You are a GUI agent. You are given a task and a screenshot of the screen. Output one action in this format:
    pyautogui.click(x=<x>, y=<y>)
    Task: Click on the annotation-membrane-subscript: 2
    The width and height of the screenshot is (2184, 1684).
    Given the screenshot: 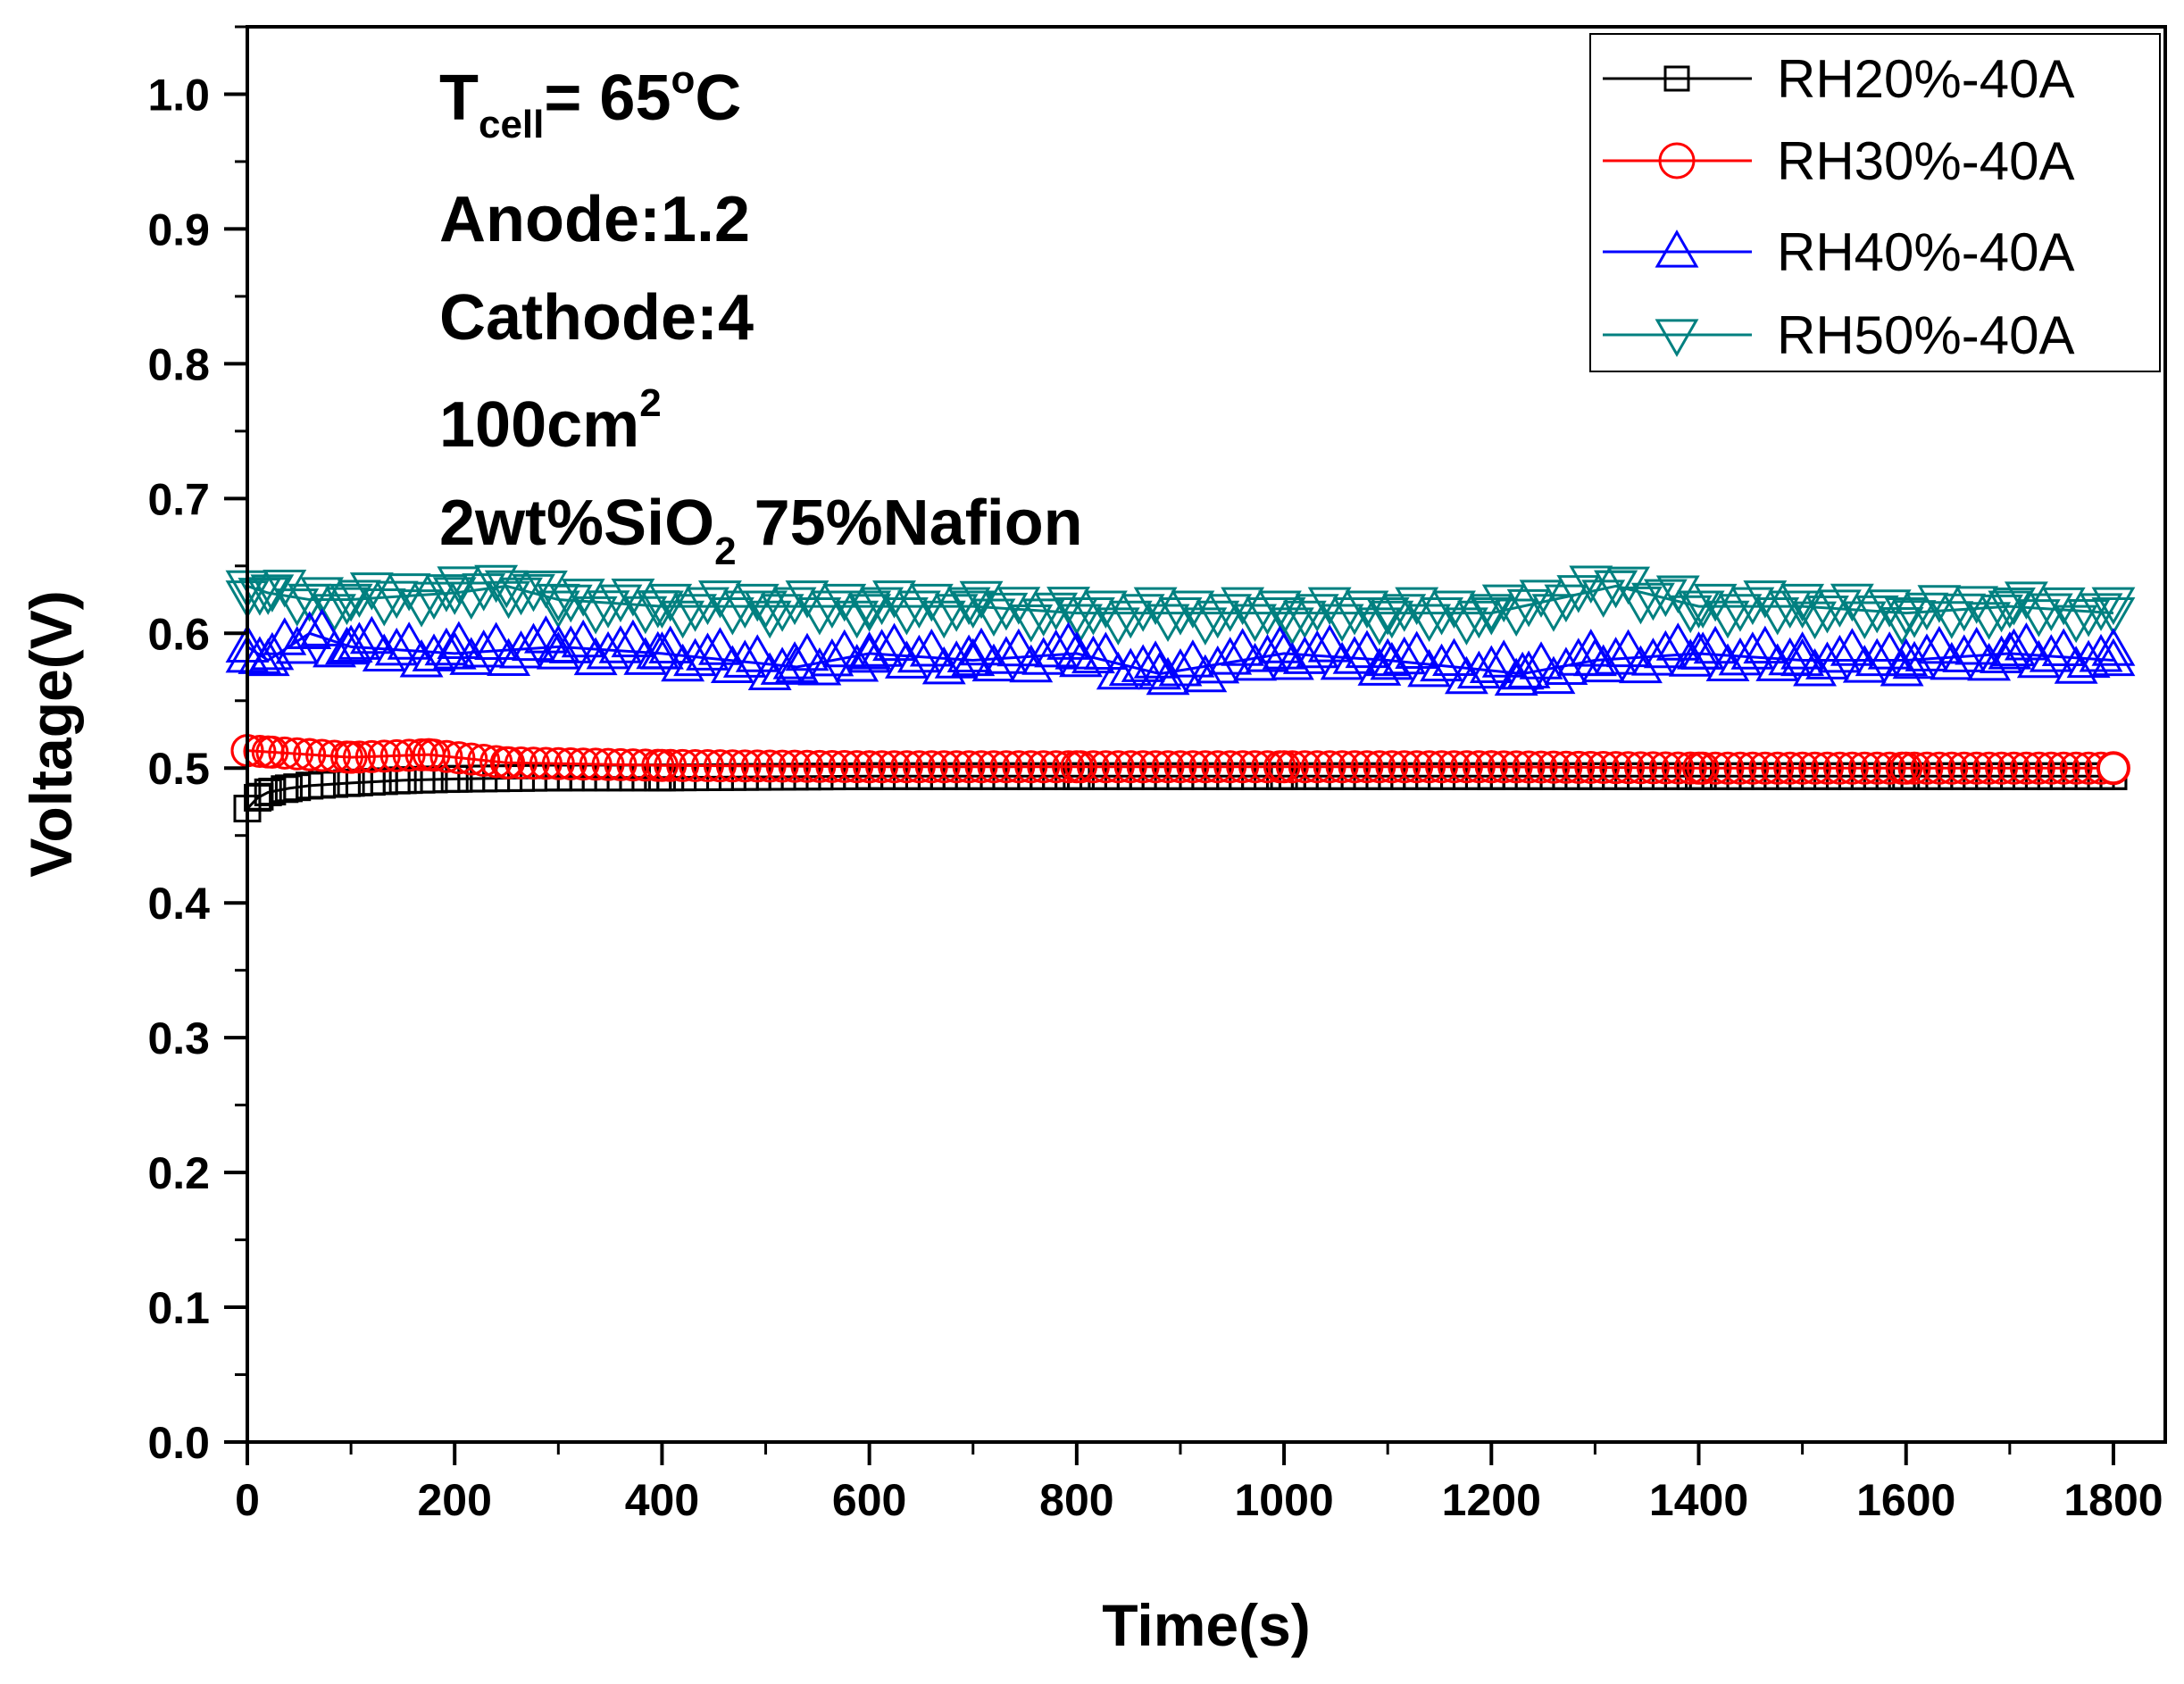 What is the action you would take?
    pyautogui.click(x=725, y=551)
    